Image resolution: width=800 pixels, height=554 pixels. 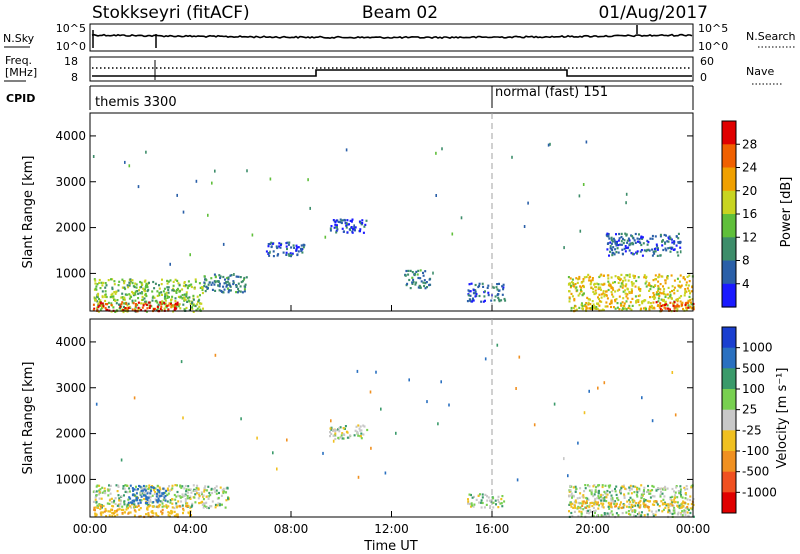 I want to click on x-tick-label: 12:00, so click(x=391, y=529).